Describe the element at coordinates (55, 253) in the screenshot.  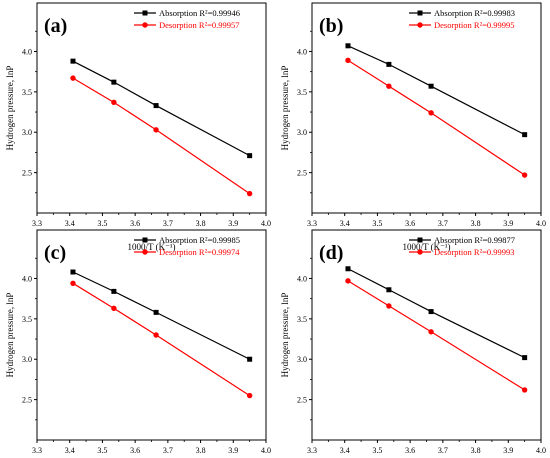
I see `panel-label: (c)` at that location.